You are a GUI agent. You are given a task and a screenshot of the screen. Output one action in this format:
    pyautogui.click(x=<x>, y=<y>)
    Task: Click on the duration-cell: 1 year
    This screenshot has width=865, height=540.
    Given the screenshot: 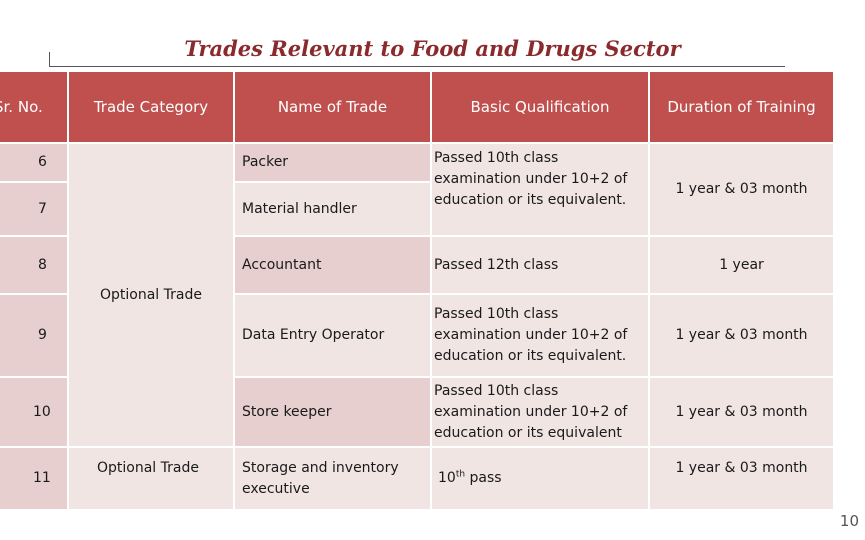 What is the action you would take?
    pyautogui.click(x=741, y=265)
    